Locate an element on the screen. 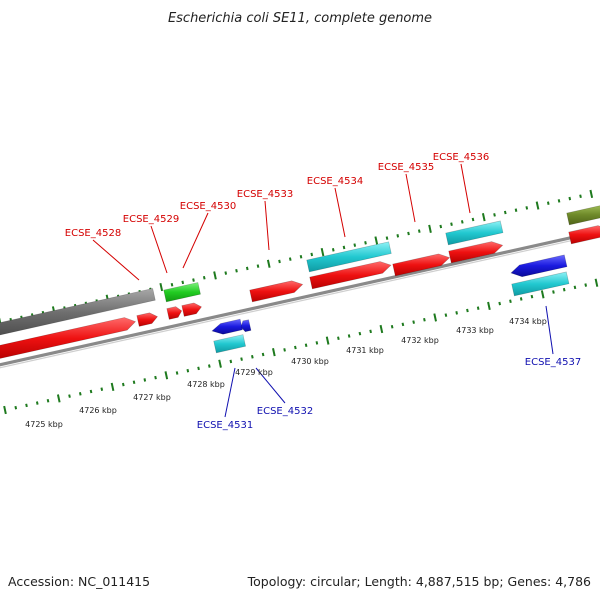  gene-label-ecse-4529: ECSE_4529 is located at coordinates (151, 219).